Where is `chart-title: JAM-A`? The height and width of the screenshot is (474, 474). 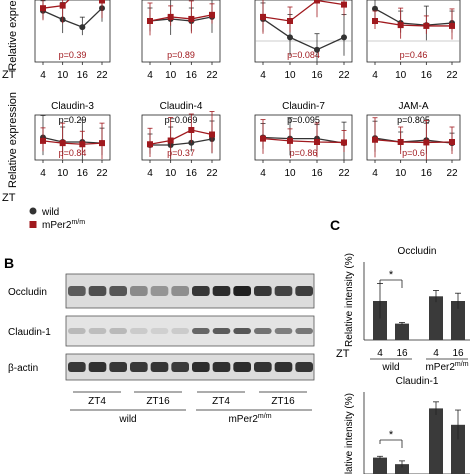 chart-title: JAM-A is located at coordinates (414, 106).